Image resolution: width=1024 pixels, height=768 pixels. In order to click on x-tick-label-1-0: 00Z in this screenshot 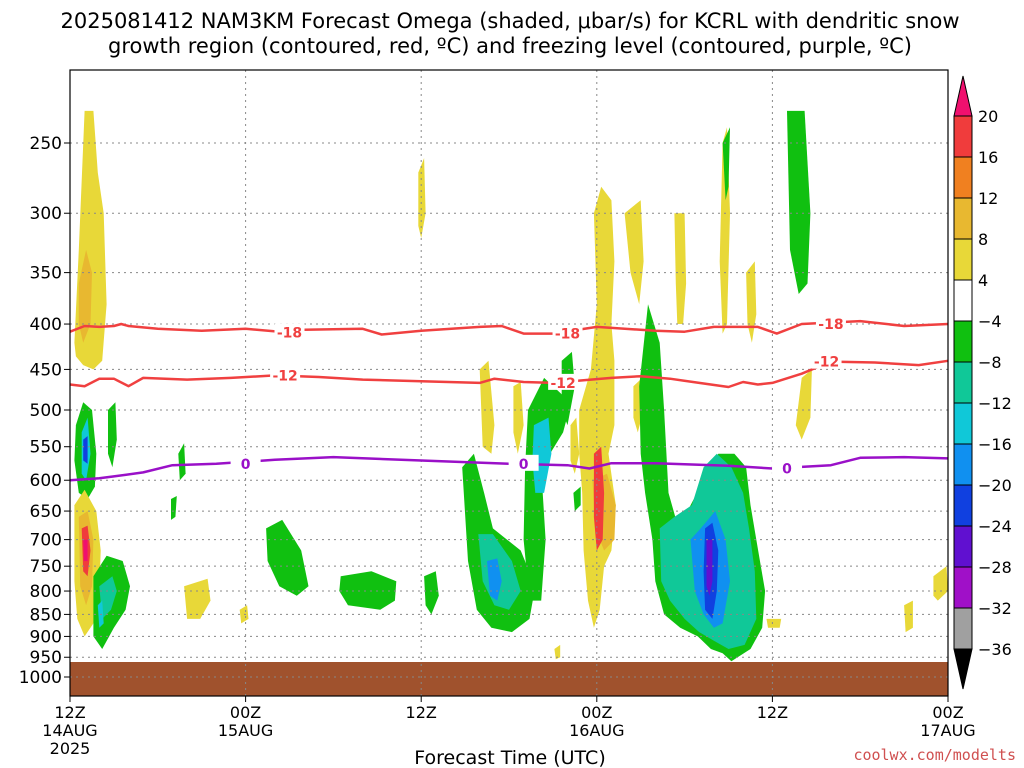, I will do `click(245, 712)`.